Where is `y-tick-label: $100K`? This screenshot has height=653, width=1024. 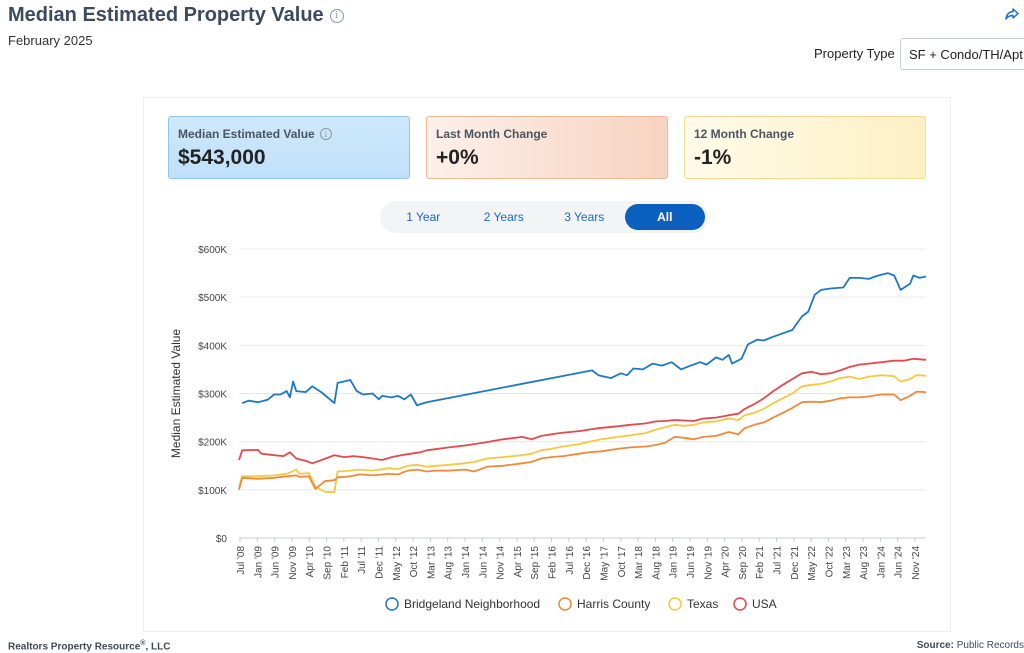 y-tick-label: $100K is located at coordinates (212, 491).